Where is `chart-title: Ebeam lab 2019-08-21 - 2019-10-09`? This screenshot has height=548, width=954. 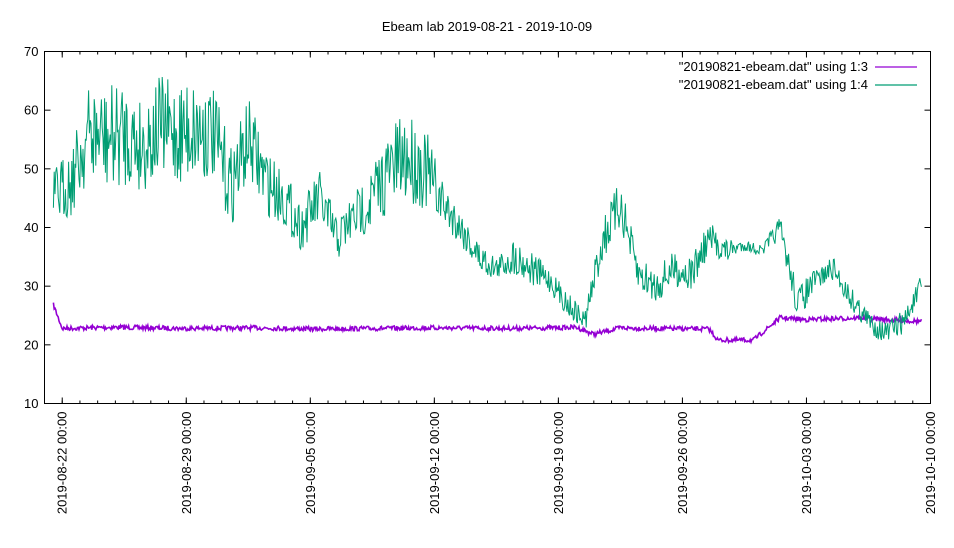 chart-title: Ebeam lab 2019-08-21 - 2019-10-09 is located at coordinates (487, 26).